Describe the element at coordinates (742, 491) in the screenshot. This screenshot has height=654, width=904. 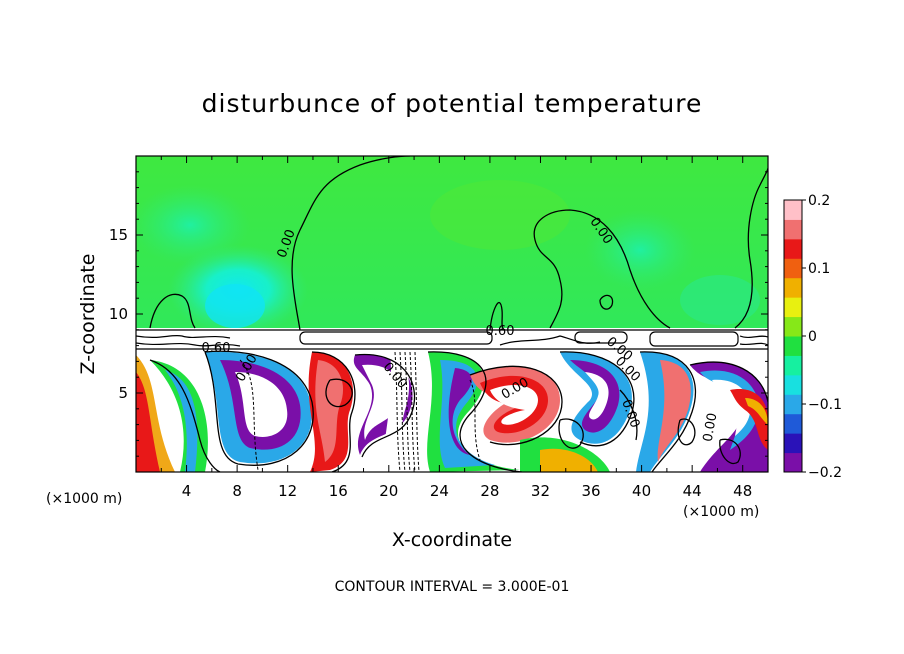
I see `x-tick-label: 48` at that location.